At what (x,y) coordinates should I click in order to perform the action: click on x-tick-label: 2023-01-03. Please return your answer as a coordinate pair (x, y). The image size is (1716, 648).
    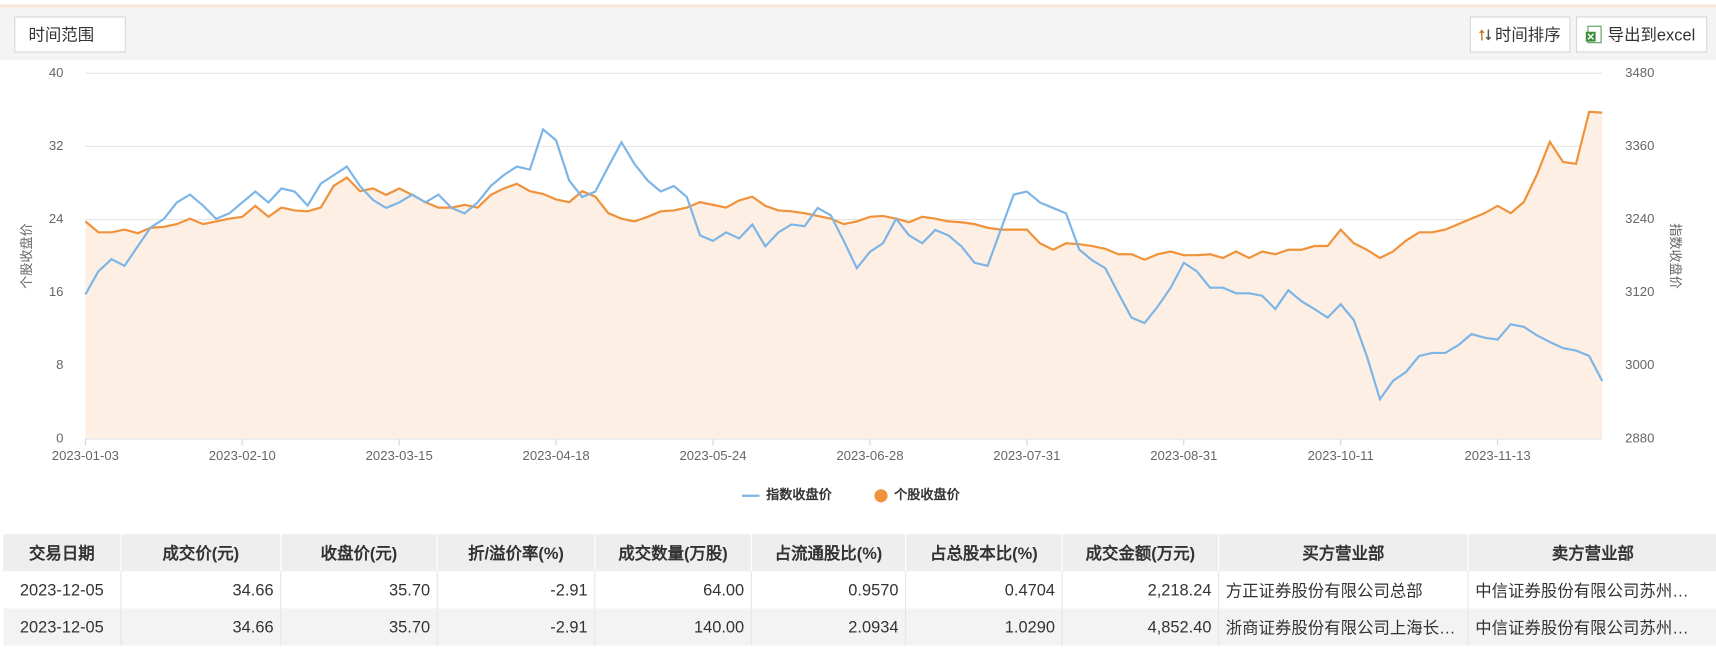
    Looking at the image, I should click on (85, 455).